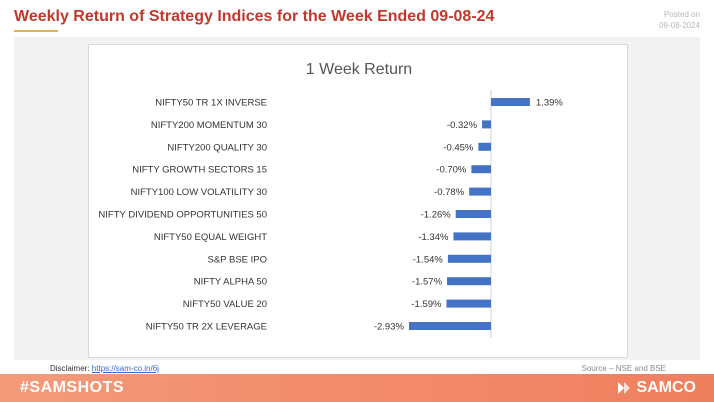 This screenshot has height=402, width=714. I want to click on category-label: NIFTY200 MOMENTUM 30, so click(209, 125).